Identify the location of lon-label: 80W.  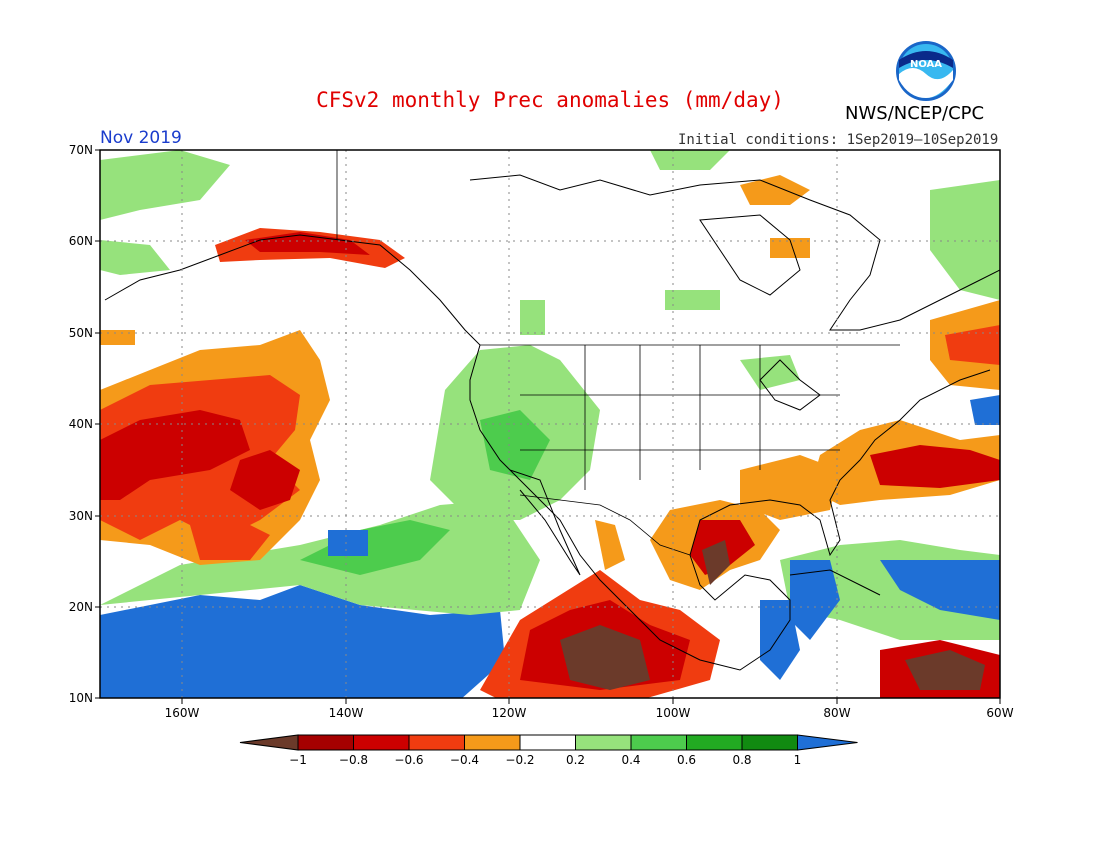
(837, 713).